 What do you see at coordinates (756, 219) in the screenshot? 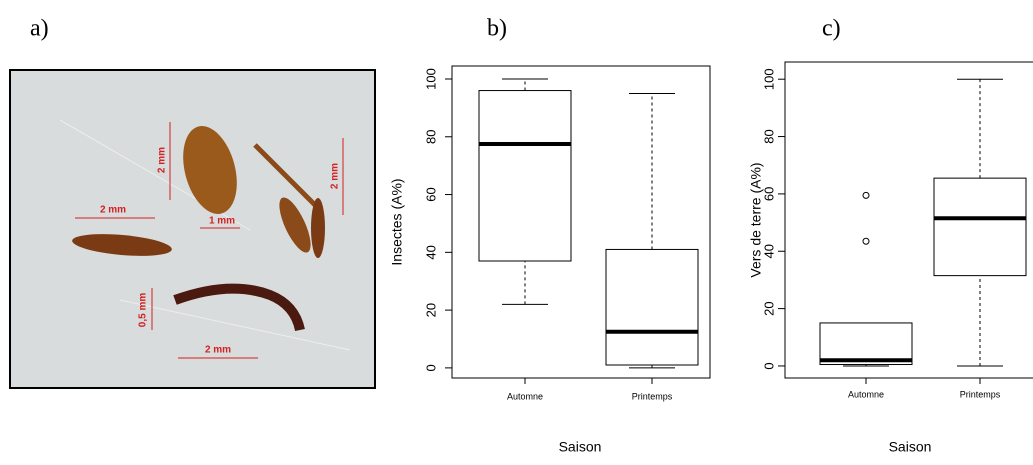
I see `y-axis-label: Vers de terre (A%)` at bounding box center [756, 219].